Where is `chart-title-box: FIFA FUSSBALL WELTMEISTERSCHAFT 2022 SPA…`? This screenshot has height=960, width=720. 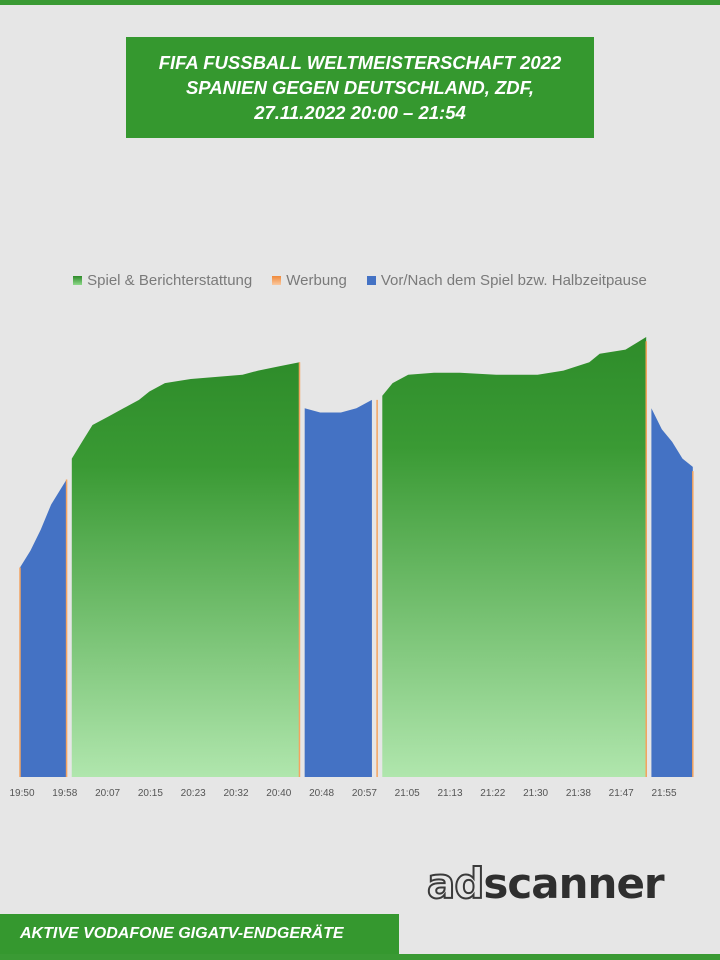 chart-title-box: FIFA FUSSBALL WELTMEISTERSCHAFT 2022 SPA… is located at coordinates (360, 87).